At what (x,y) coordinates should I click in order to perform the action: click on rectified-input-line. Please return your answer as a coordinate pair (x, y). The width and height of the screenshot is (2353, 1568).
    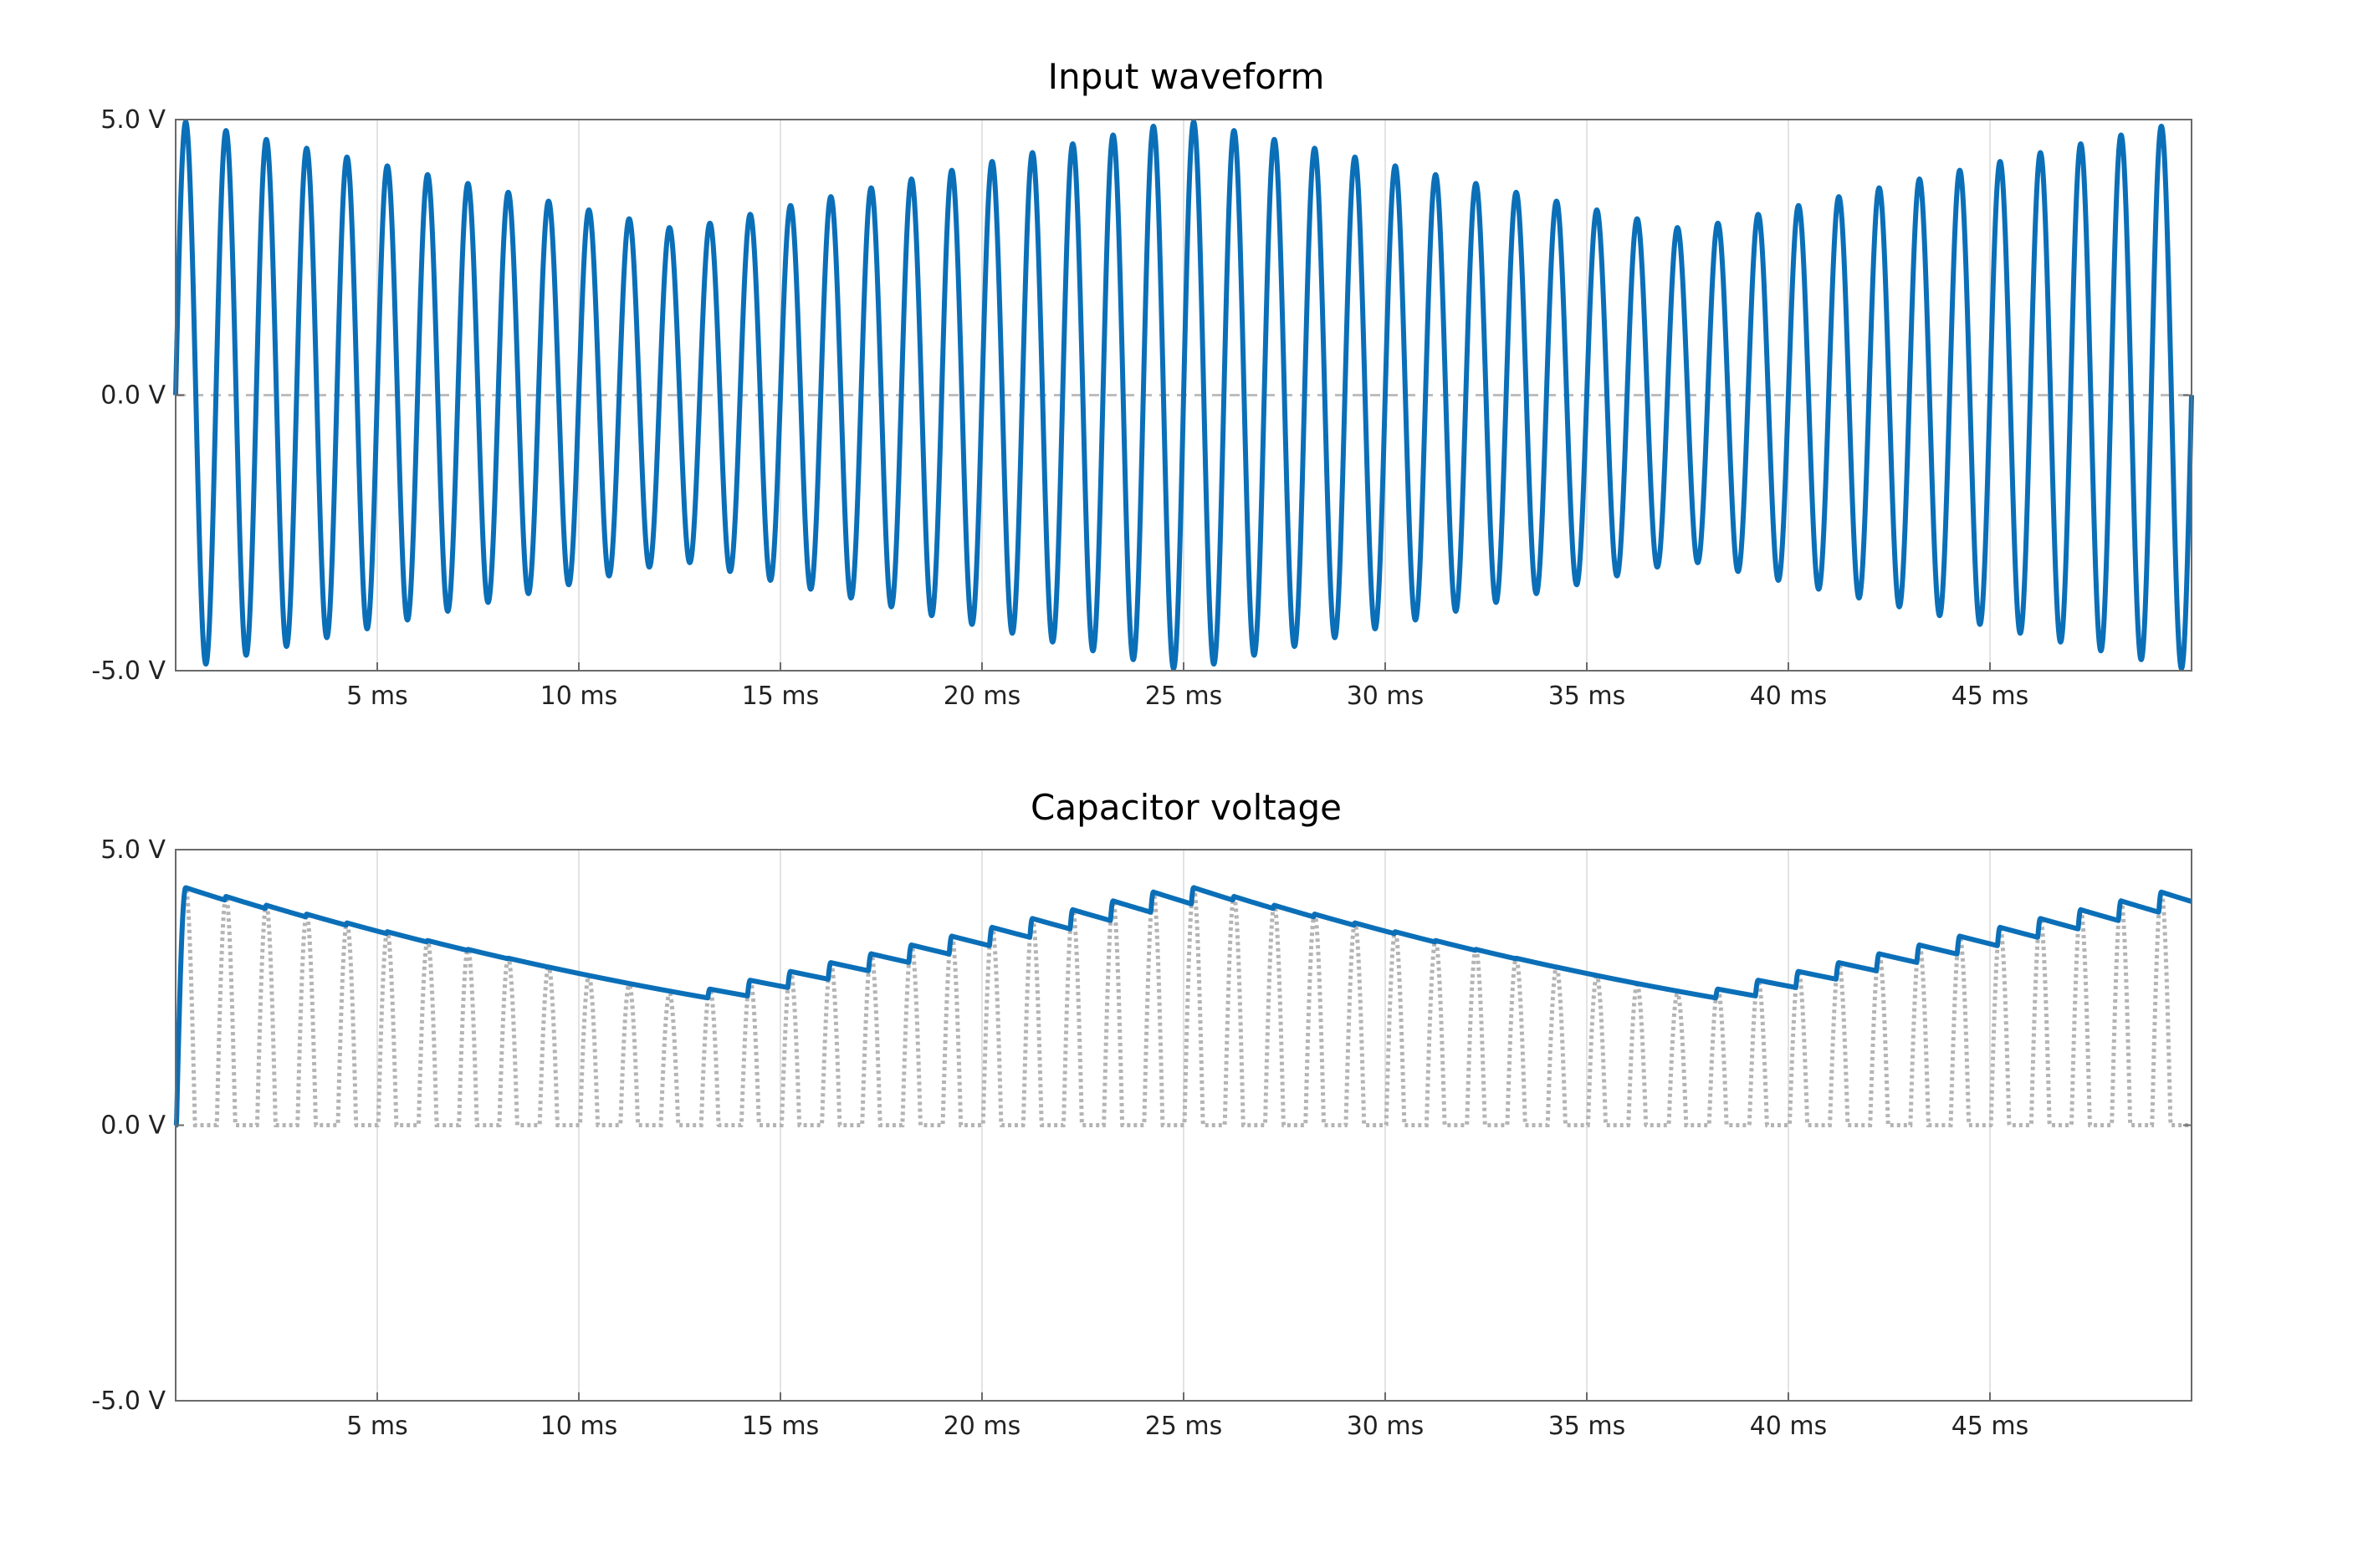
    Looking at the image, I should click on (1183, 1005).